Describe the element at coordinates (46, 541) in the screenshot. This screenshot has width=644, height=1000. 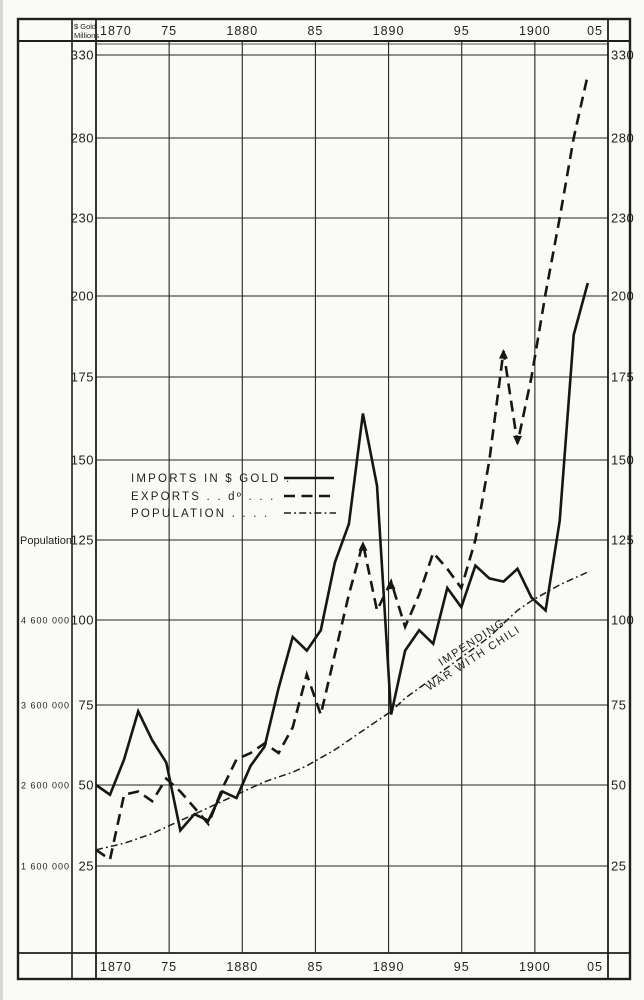
I see `population-axis-title: Population` at that location.